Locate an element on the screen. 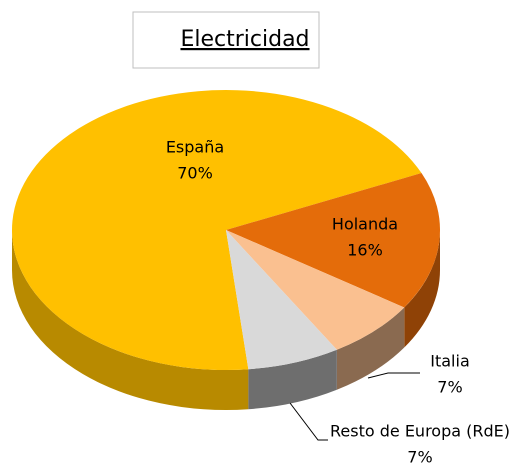  slice-label: Holanda is located at coordinates (365, 224).